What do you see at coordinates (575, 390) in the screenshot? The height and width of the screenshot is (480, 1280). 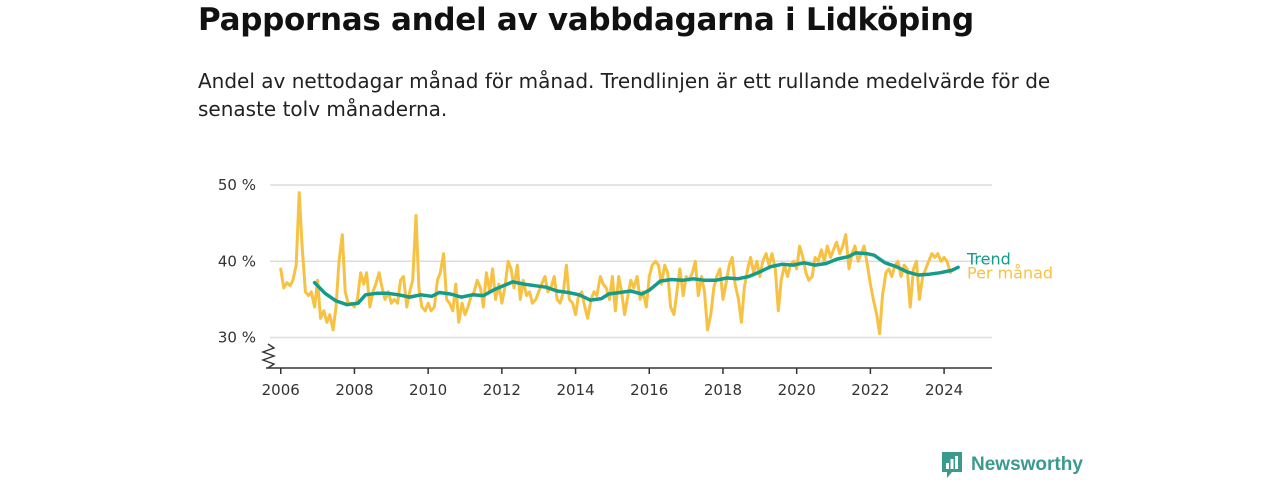 I see `x-tick-label: 2014` at bounding box center [575, 390].